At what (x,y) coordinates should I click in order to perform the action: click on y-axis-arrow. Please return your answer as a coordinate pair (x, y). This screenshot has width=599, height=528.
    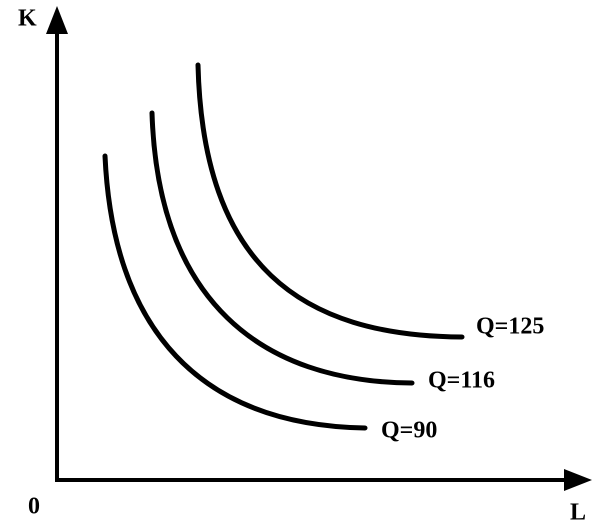
    Looking at the image, I should click on (57, 20).